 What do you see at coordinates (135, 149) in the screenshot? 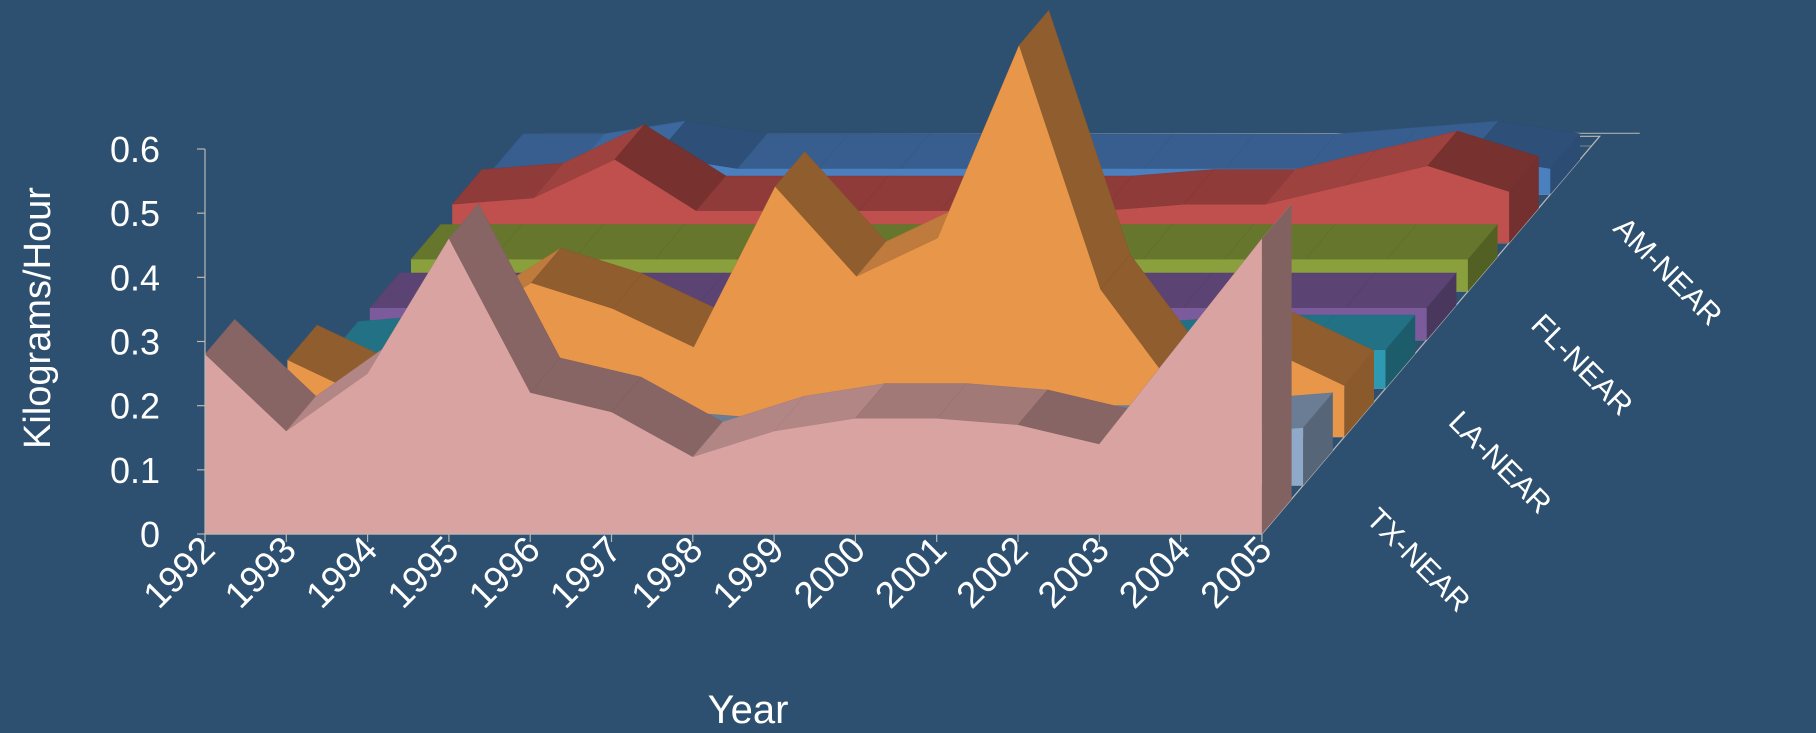
I see `y-tick-label: 0.6` at bounding box center [135, 149].